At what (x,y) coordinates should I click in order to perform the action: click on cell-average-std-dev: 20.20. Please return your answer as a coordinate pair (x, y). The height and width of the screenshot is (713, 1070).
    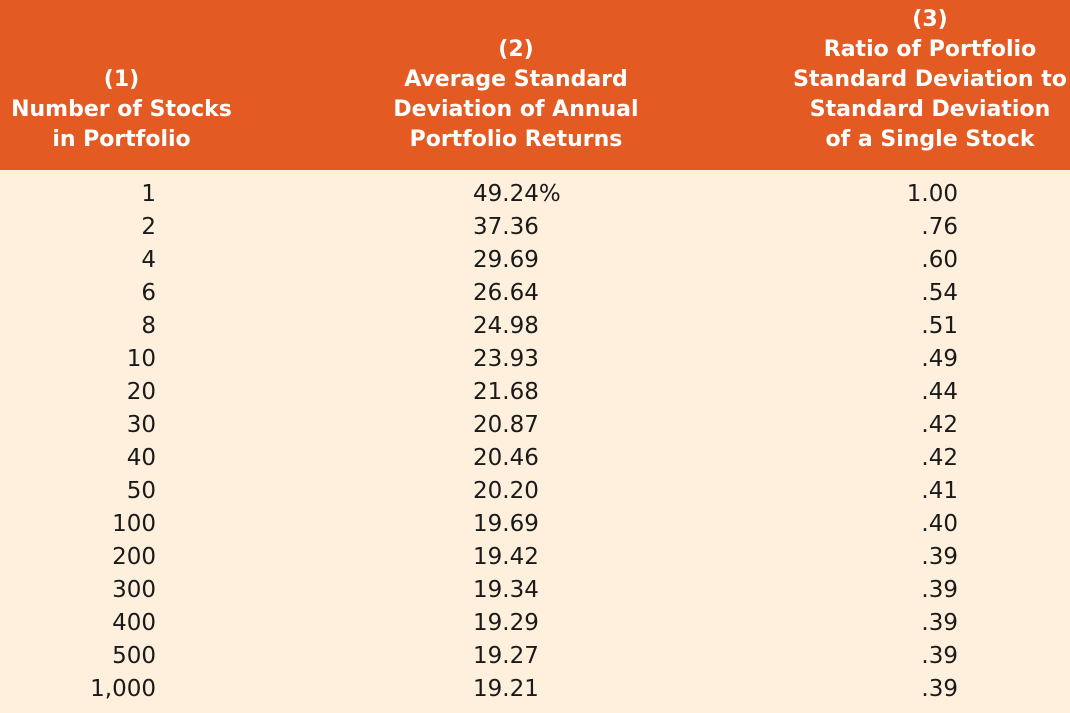
    Looking at the image, I should click on (506, 491).